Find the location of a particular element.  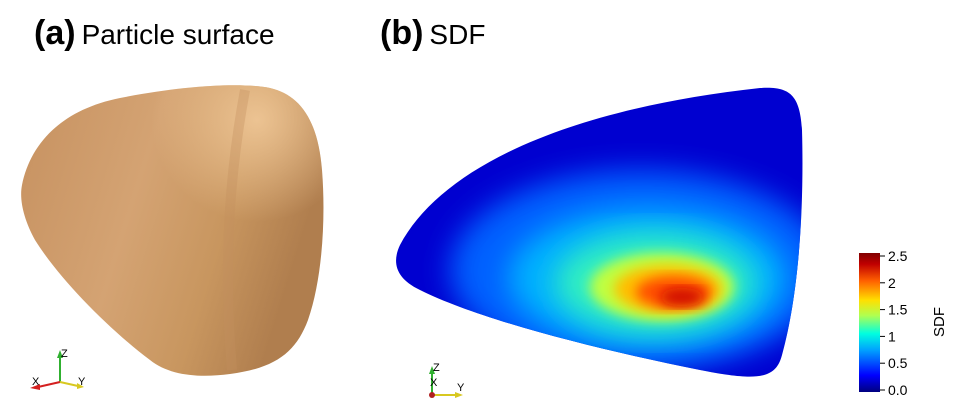

panel-b-title: (b) SDF is located at coordinates (432, 33).